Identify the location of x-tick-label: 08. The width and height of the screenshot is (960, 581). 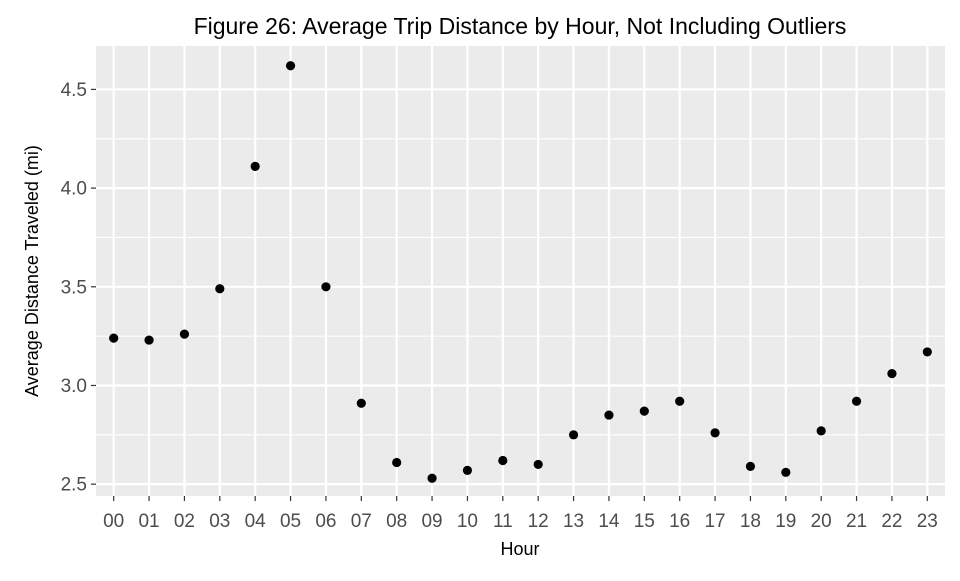
(396, 521).